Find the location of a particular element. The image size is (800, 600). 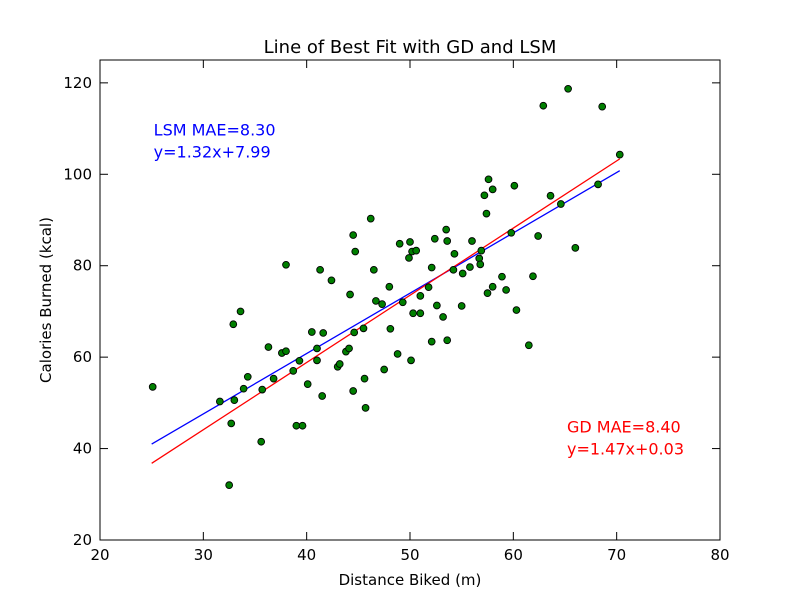

annotation-text: GD MAE=8.40 is located at coordinates (624, 427).